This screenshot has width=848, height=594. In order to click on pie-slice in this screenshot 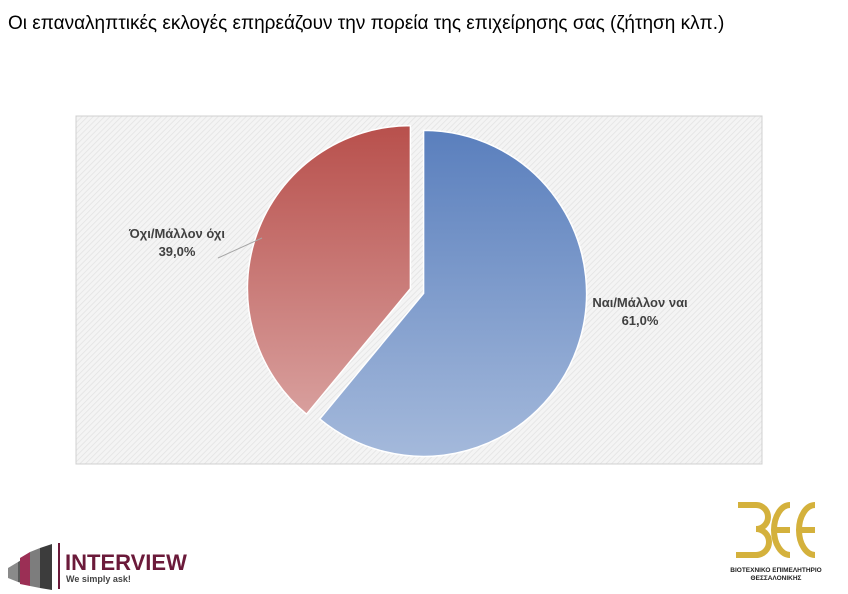, I will do `click(329, 270)`.